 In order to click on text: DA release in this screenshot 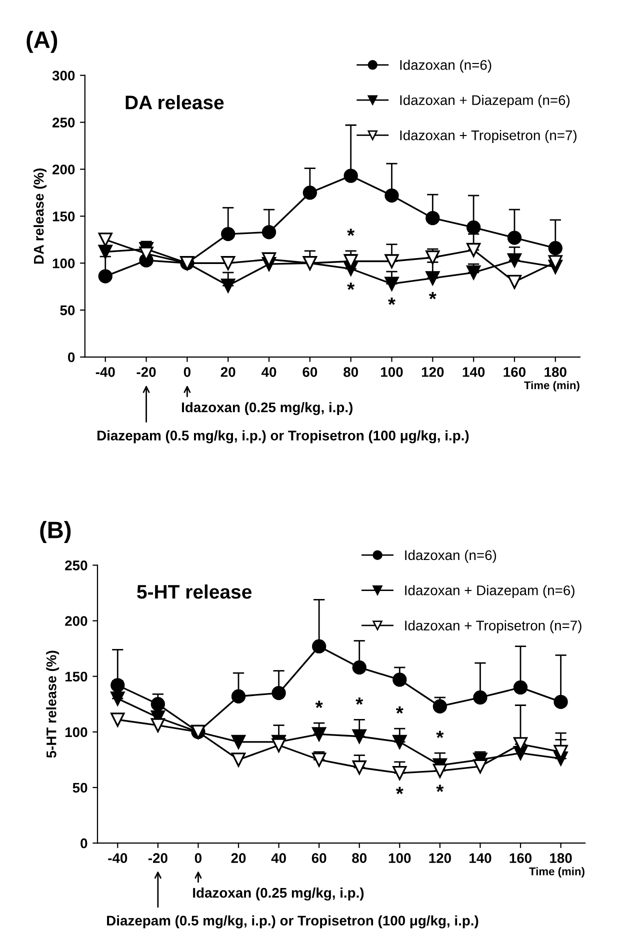, I will do `click(175, 102)`.